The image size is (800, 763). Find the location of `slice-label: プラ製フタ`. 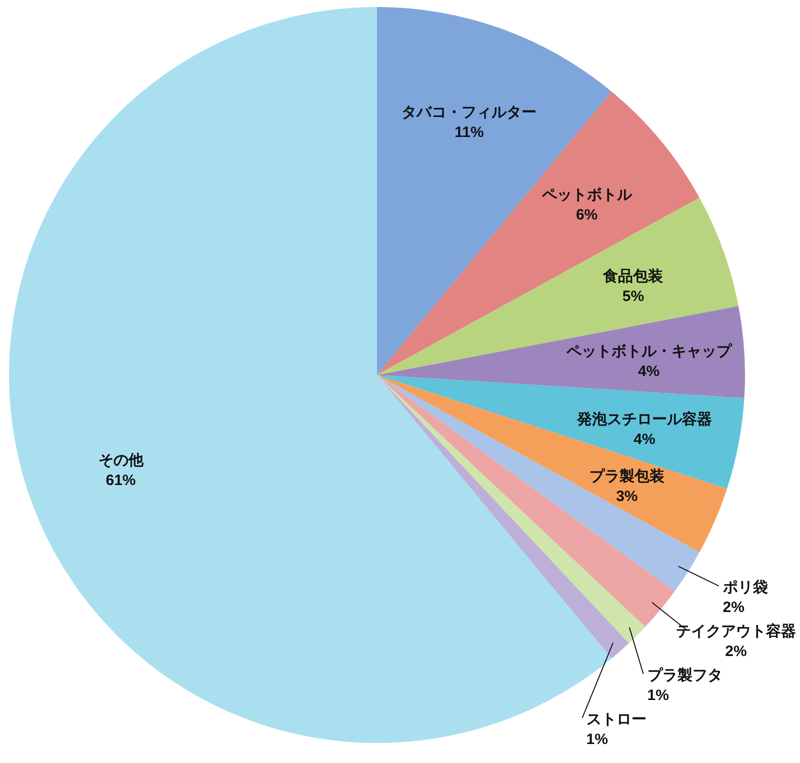

slice-label: プラ製フタ is located at coordinates (684, 675).